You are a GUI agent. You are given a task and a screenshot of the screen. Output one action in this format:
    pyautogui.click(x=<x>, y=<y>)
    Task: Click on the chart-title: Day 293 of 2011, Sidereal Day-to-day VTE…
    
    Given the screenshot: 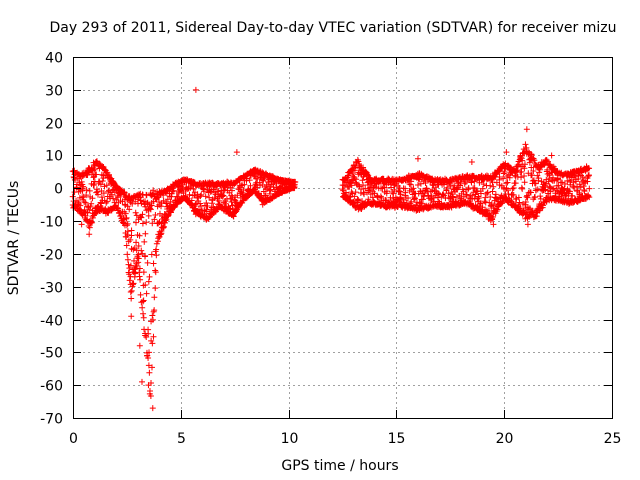 What is the action you would take?
    pyautogui.click(x=333, y=28)
    